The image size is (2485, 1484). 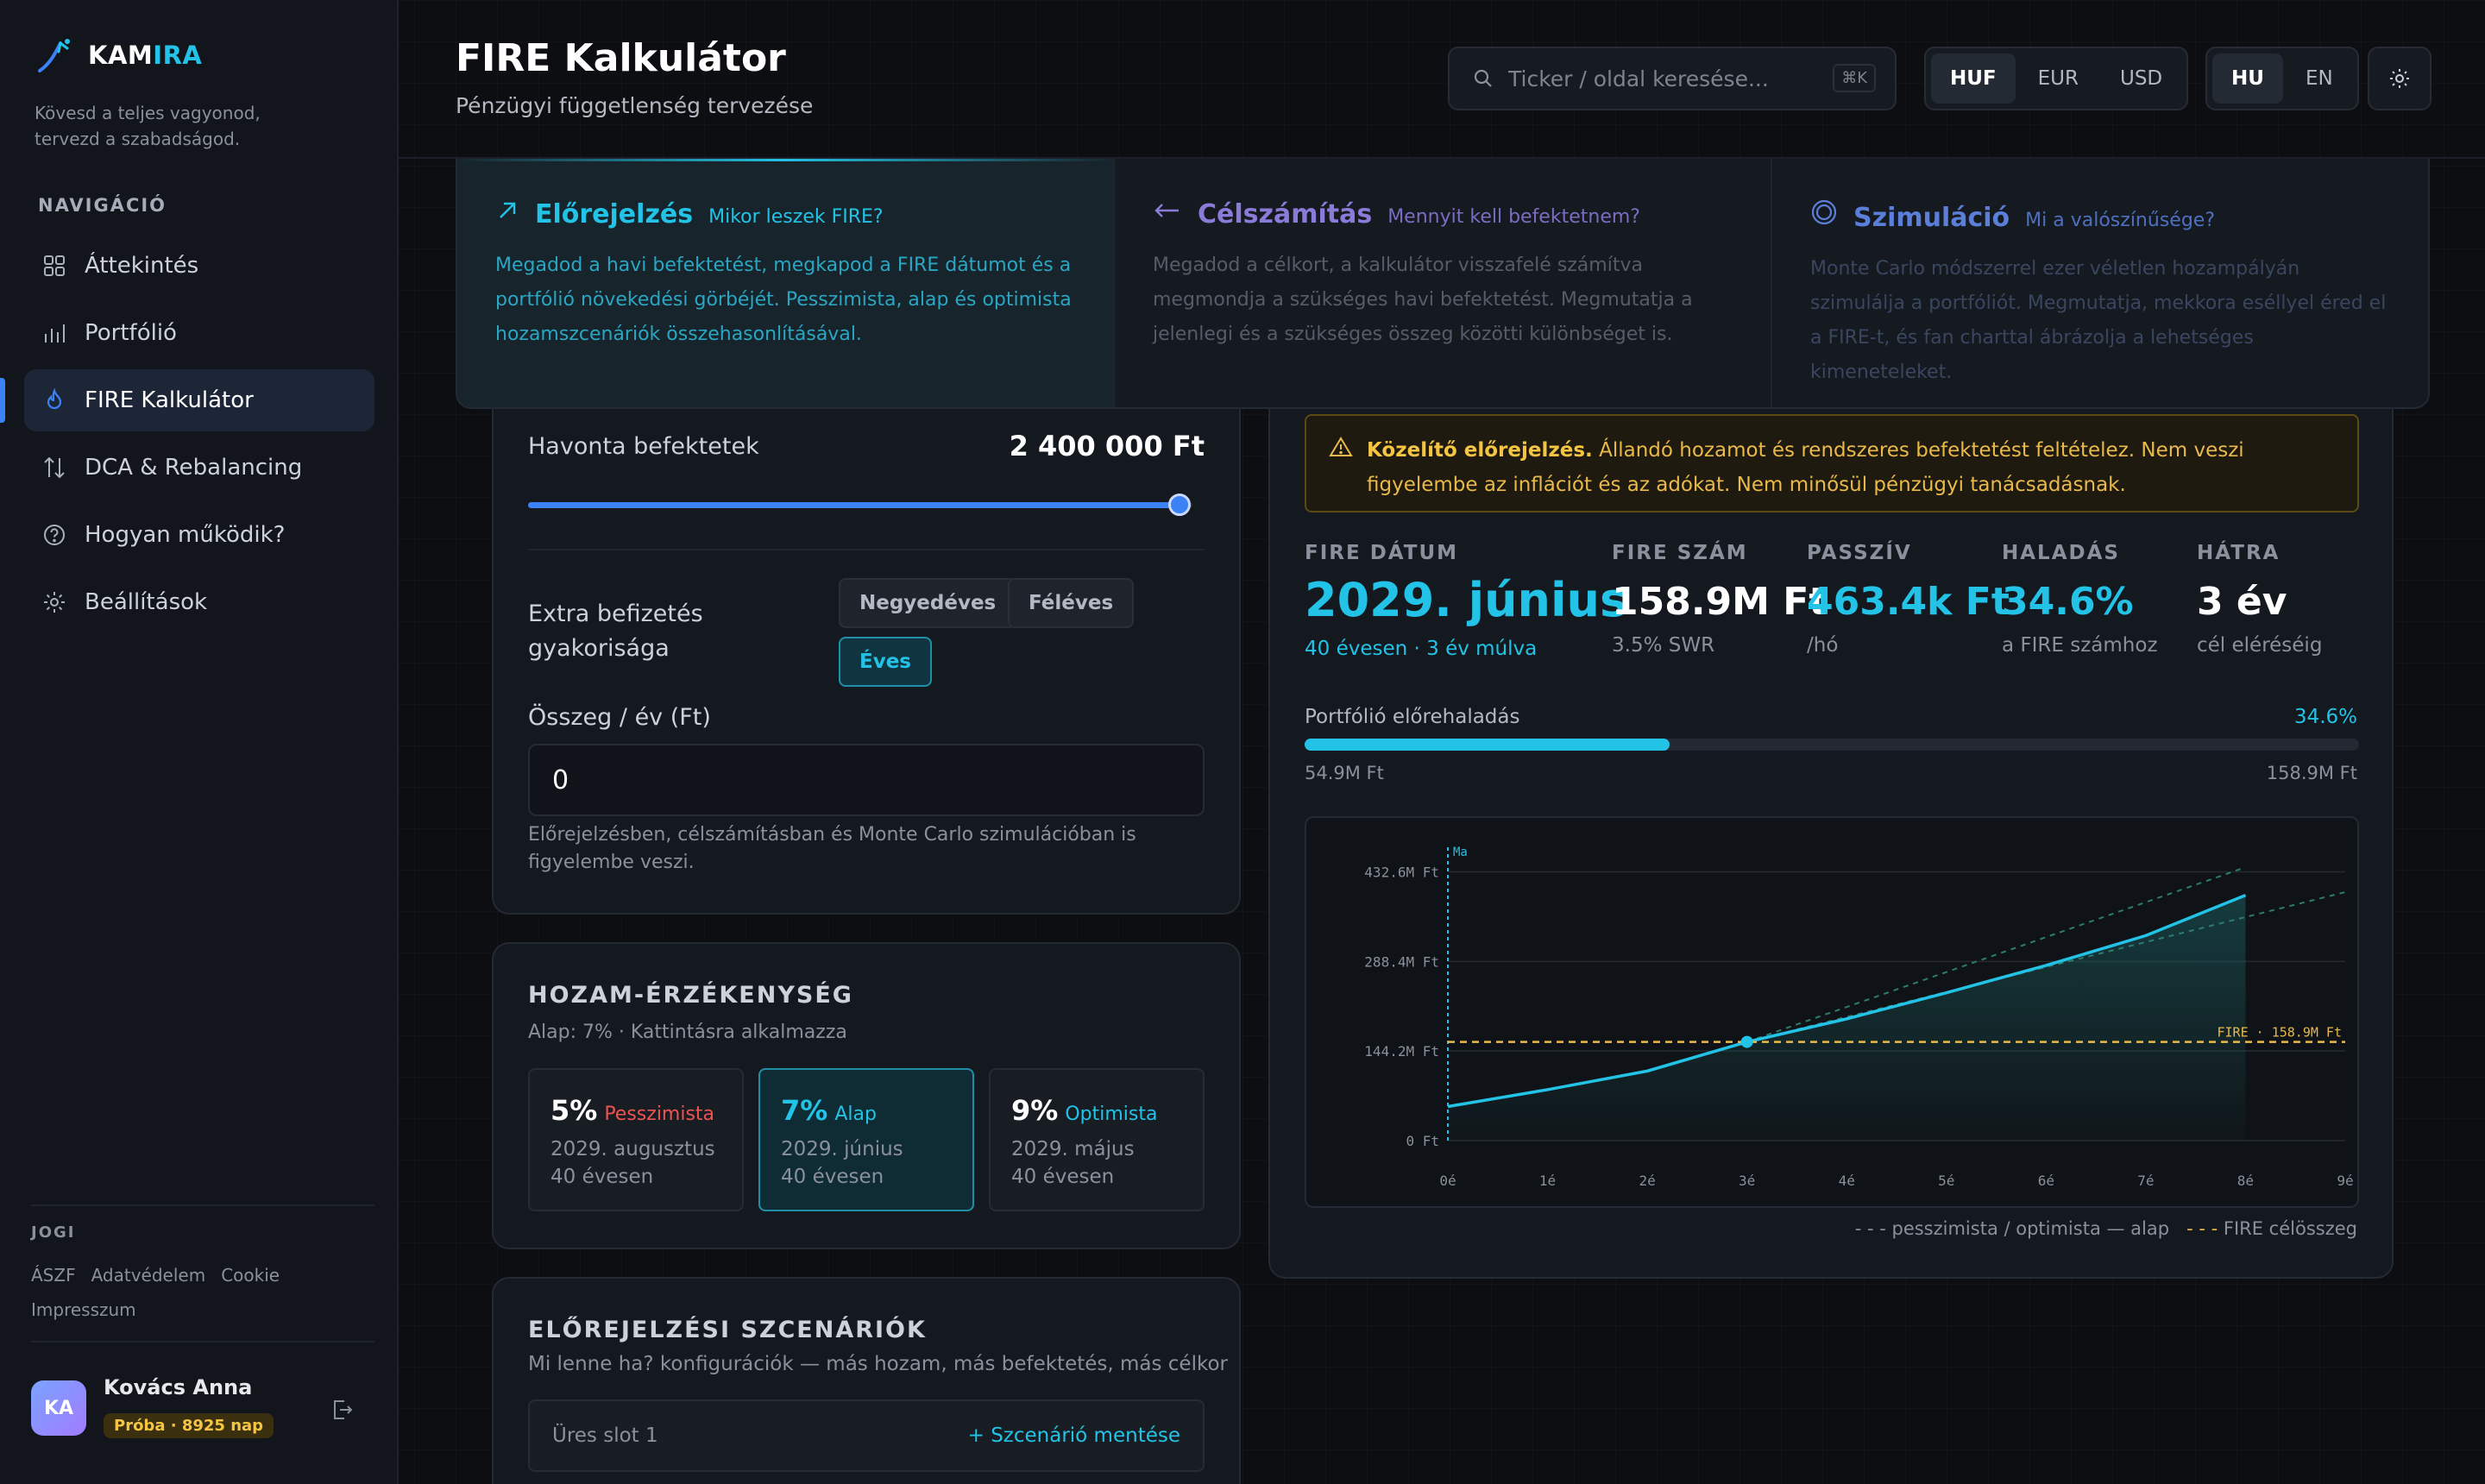 What do you see at coordinates (142, 266) in the screenshot?
I see `nav-item-label: Áttekintés` at bounding box center [142, 266].